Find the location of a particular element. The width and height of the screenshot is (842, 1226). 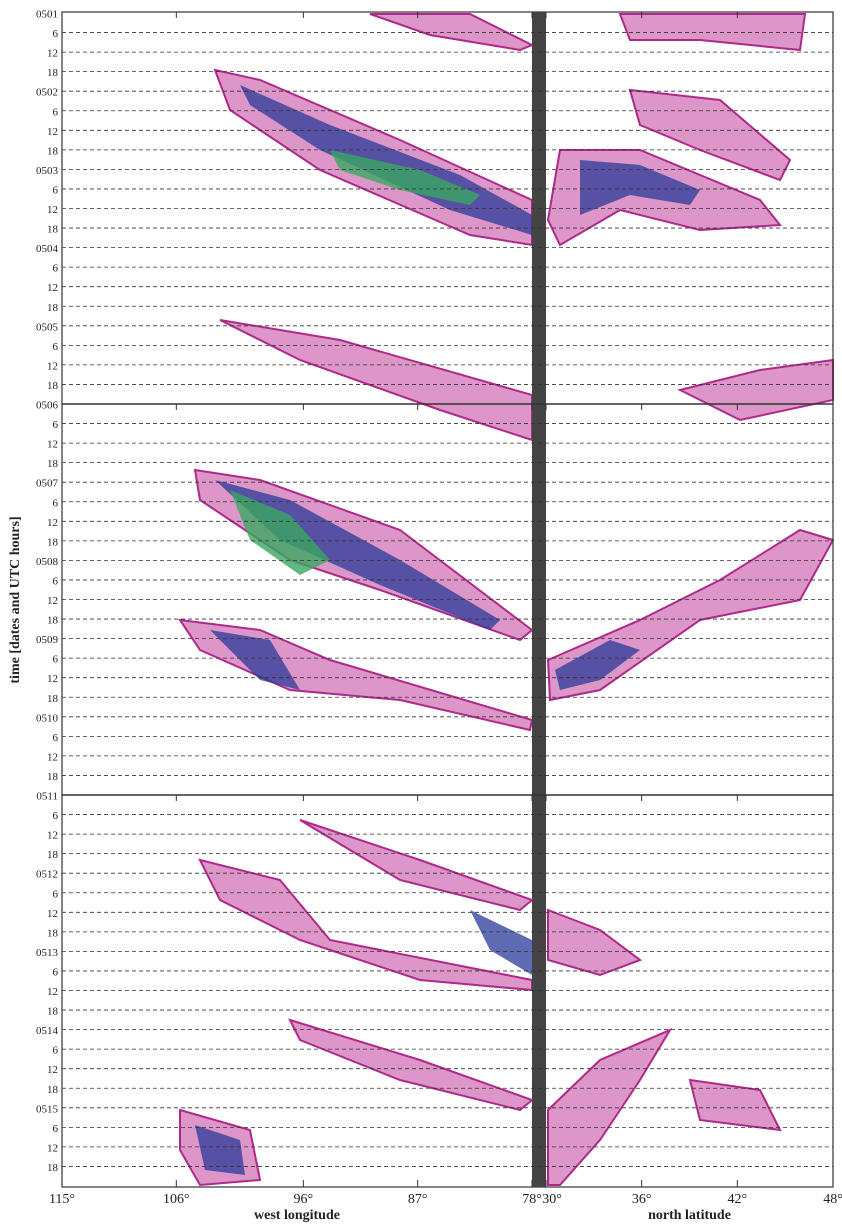

y-tick-label: 0504 is located at coordinates (47, 249).